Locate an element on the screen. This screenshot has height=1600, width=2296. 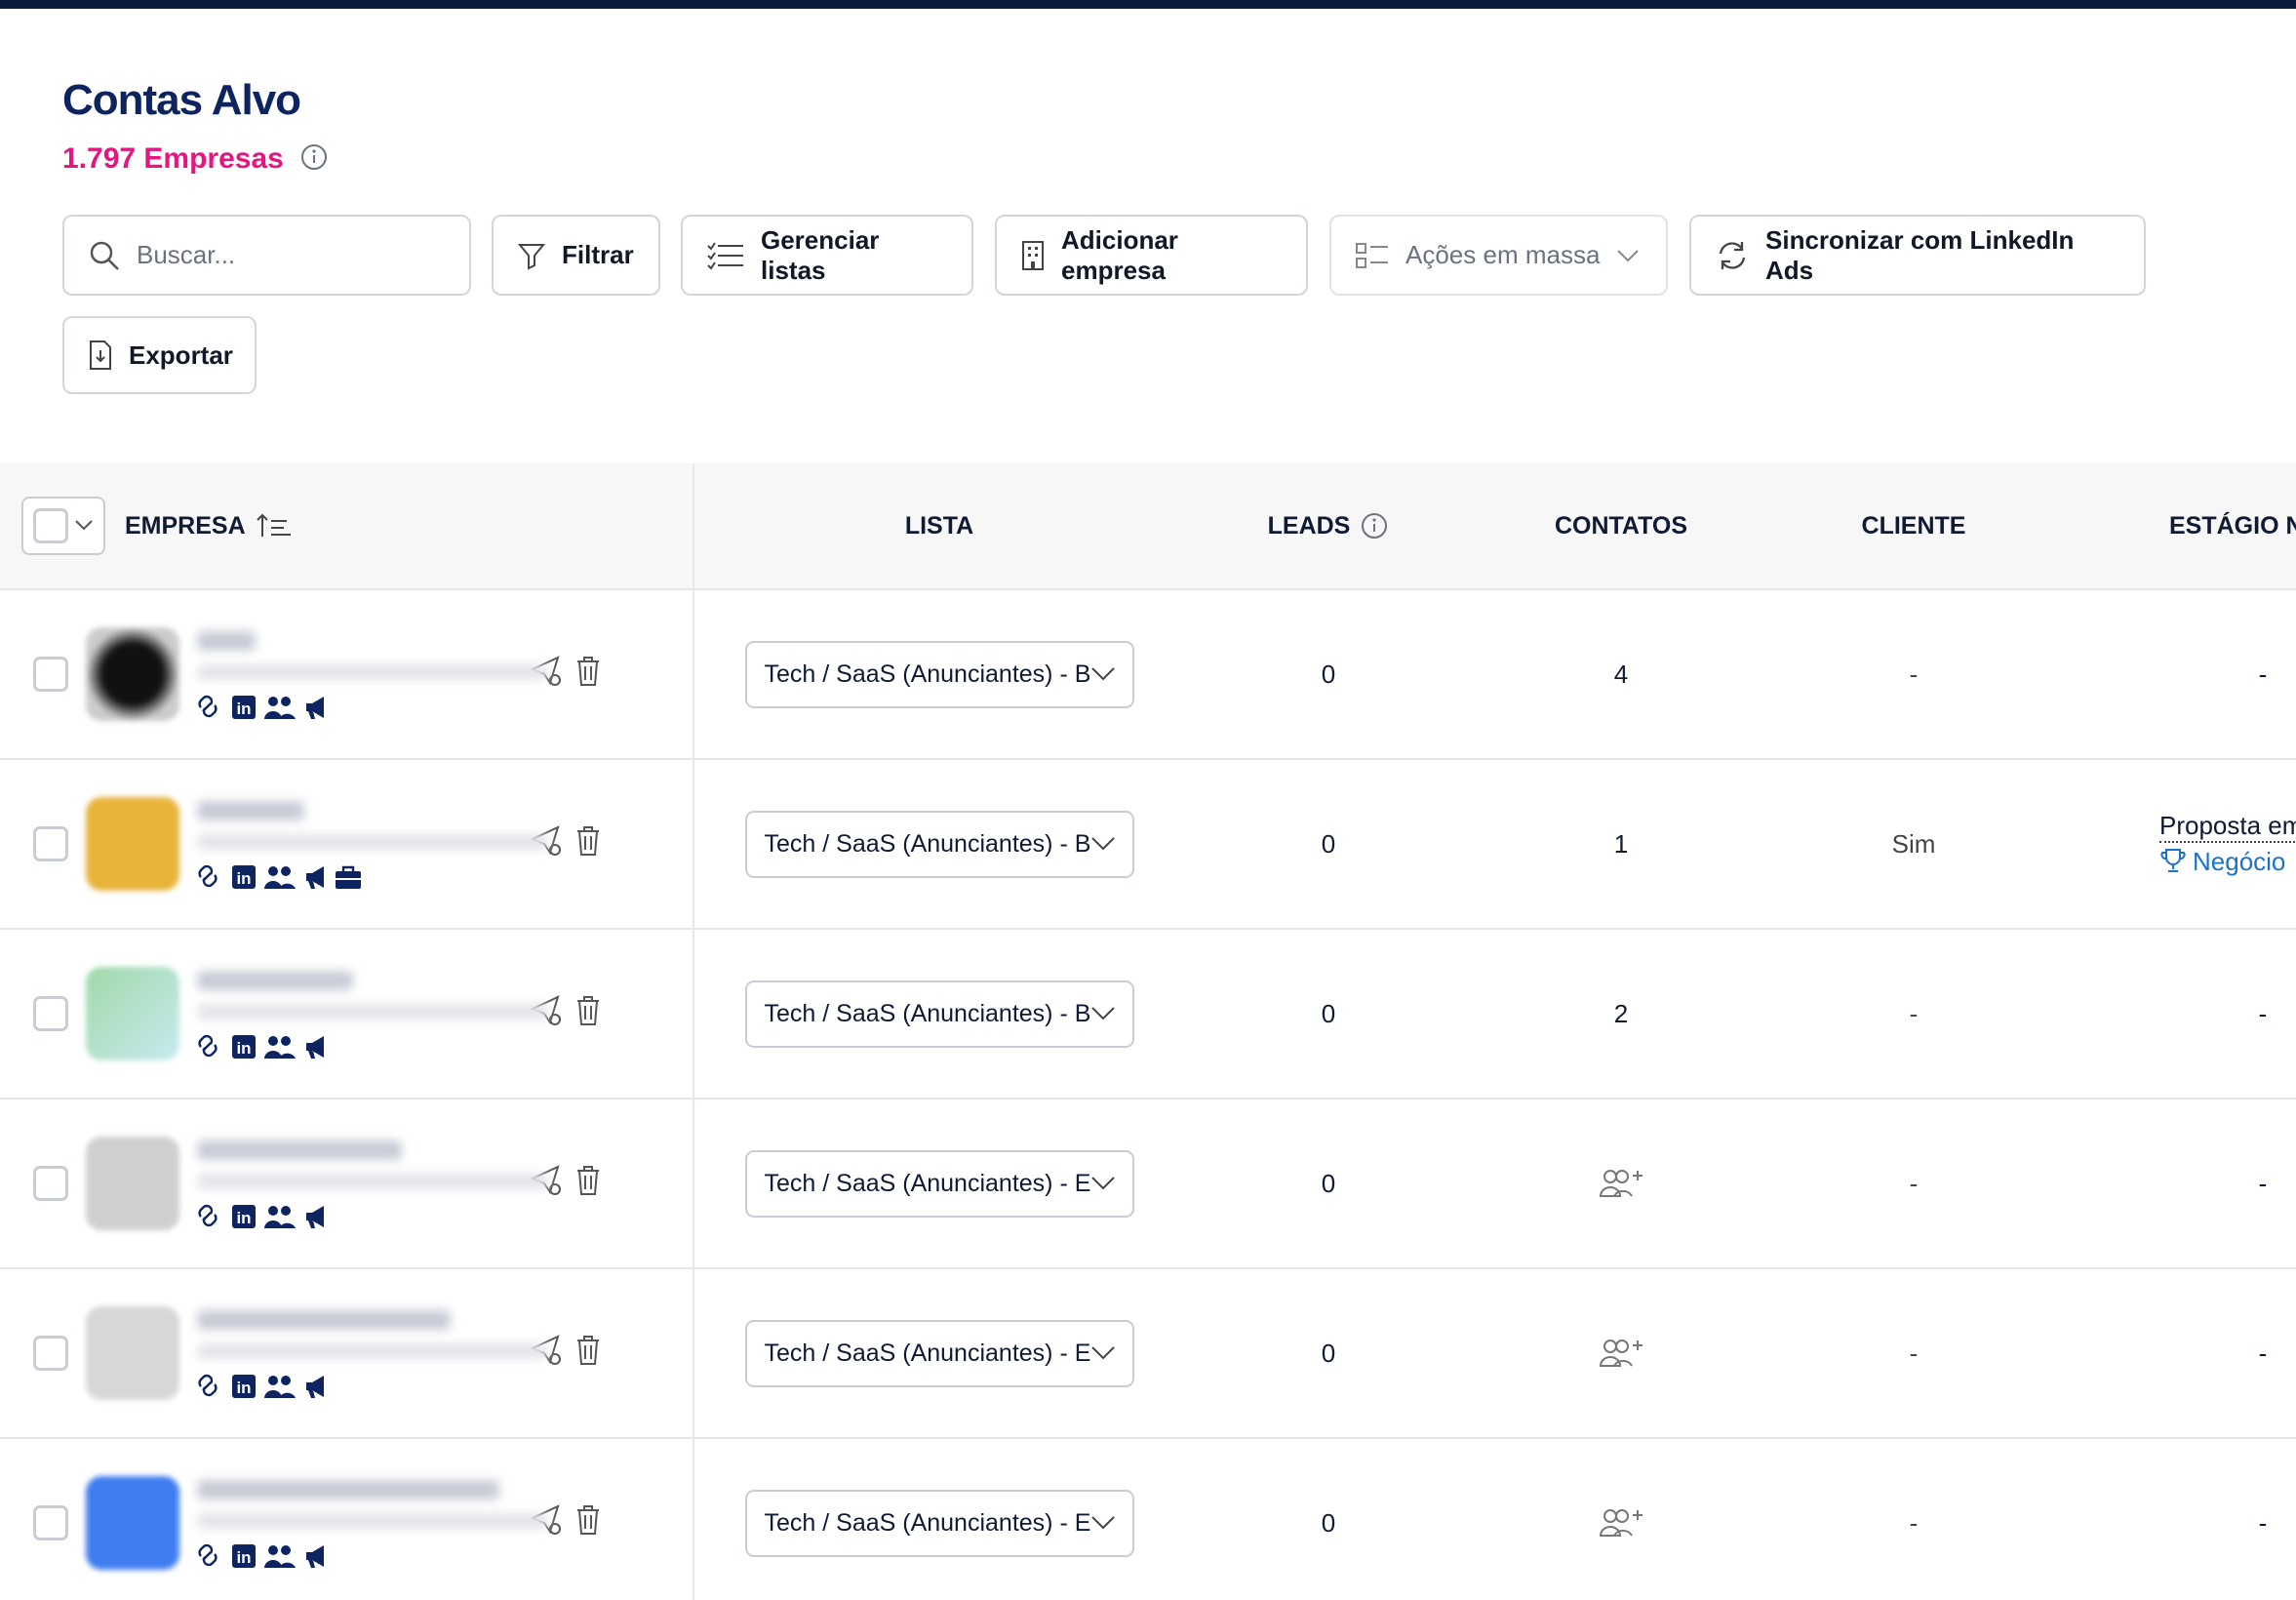
bulk-actions-button: Ações em massa is located at coordinates (1498, 255).